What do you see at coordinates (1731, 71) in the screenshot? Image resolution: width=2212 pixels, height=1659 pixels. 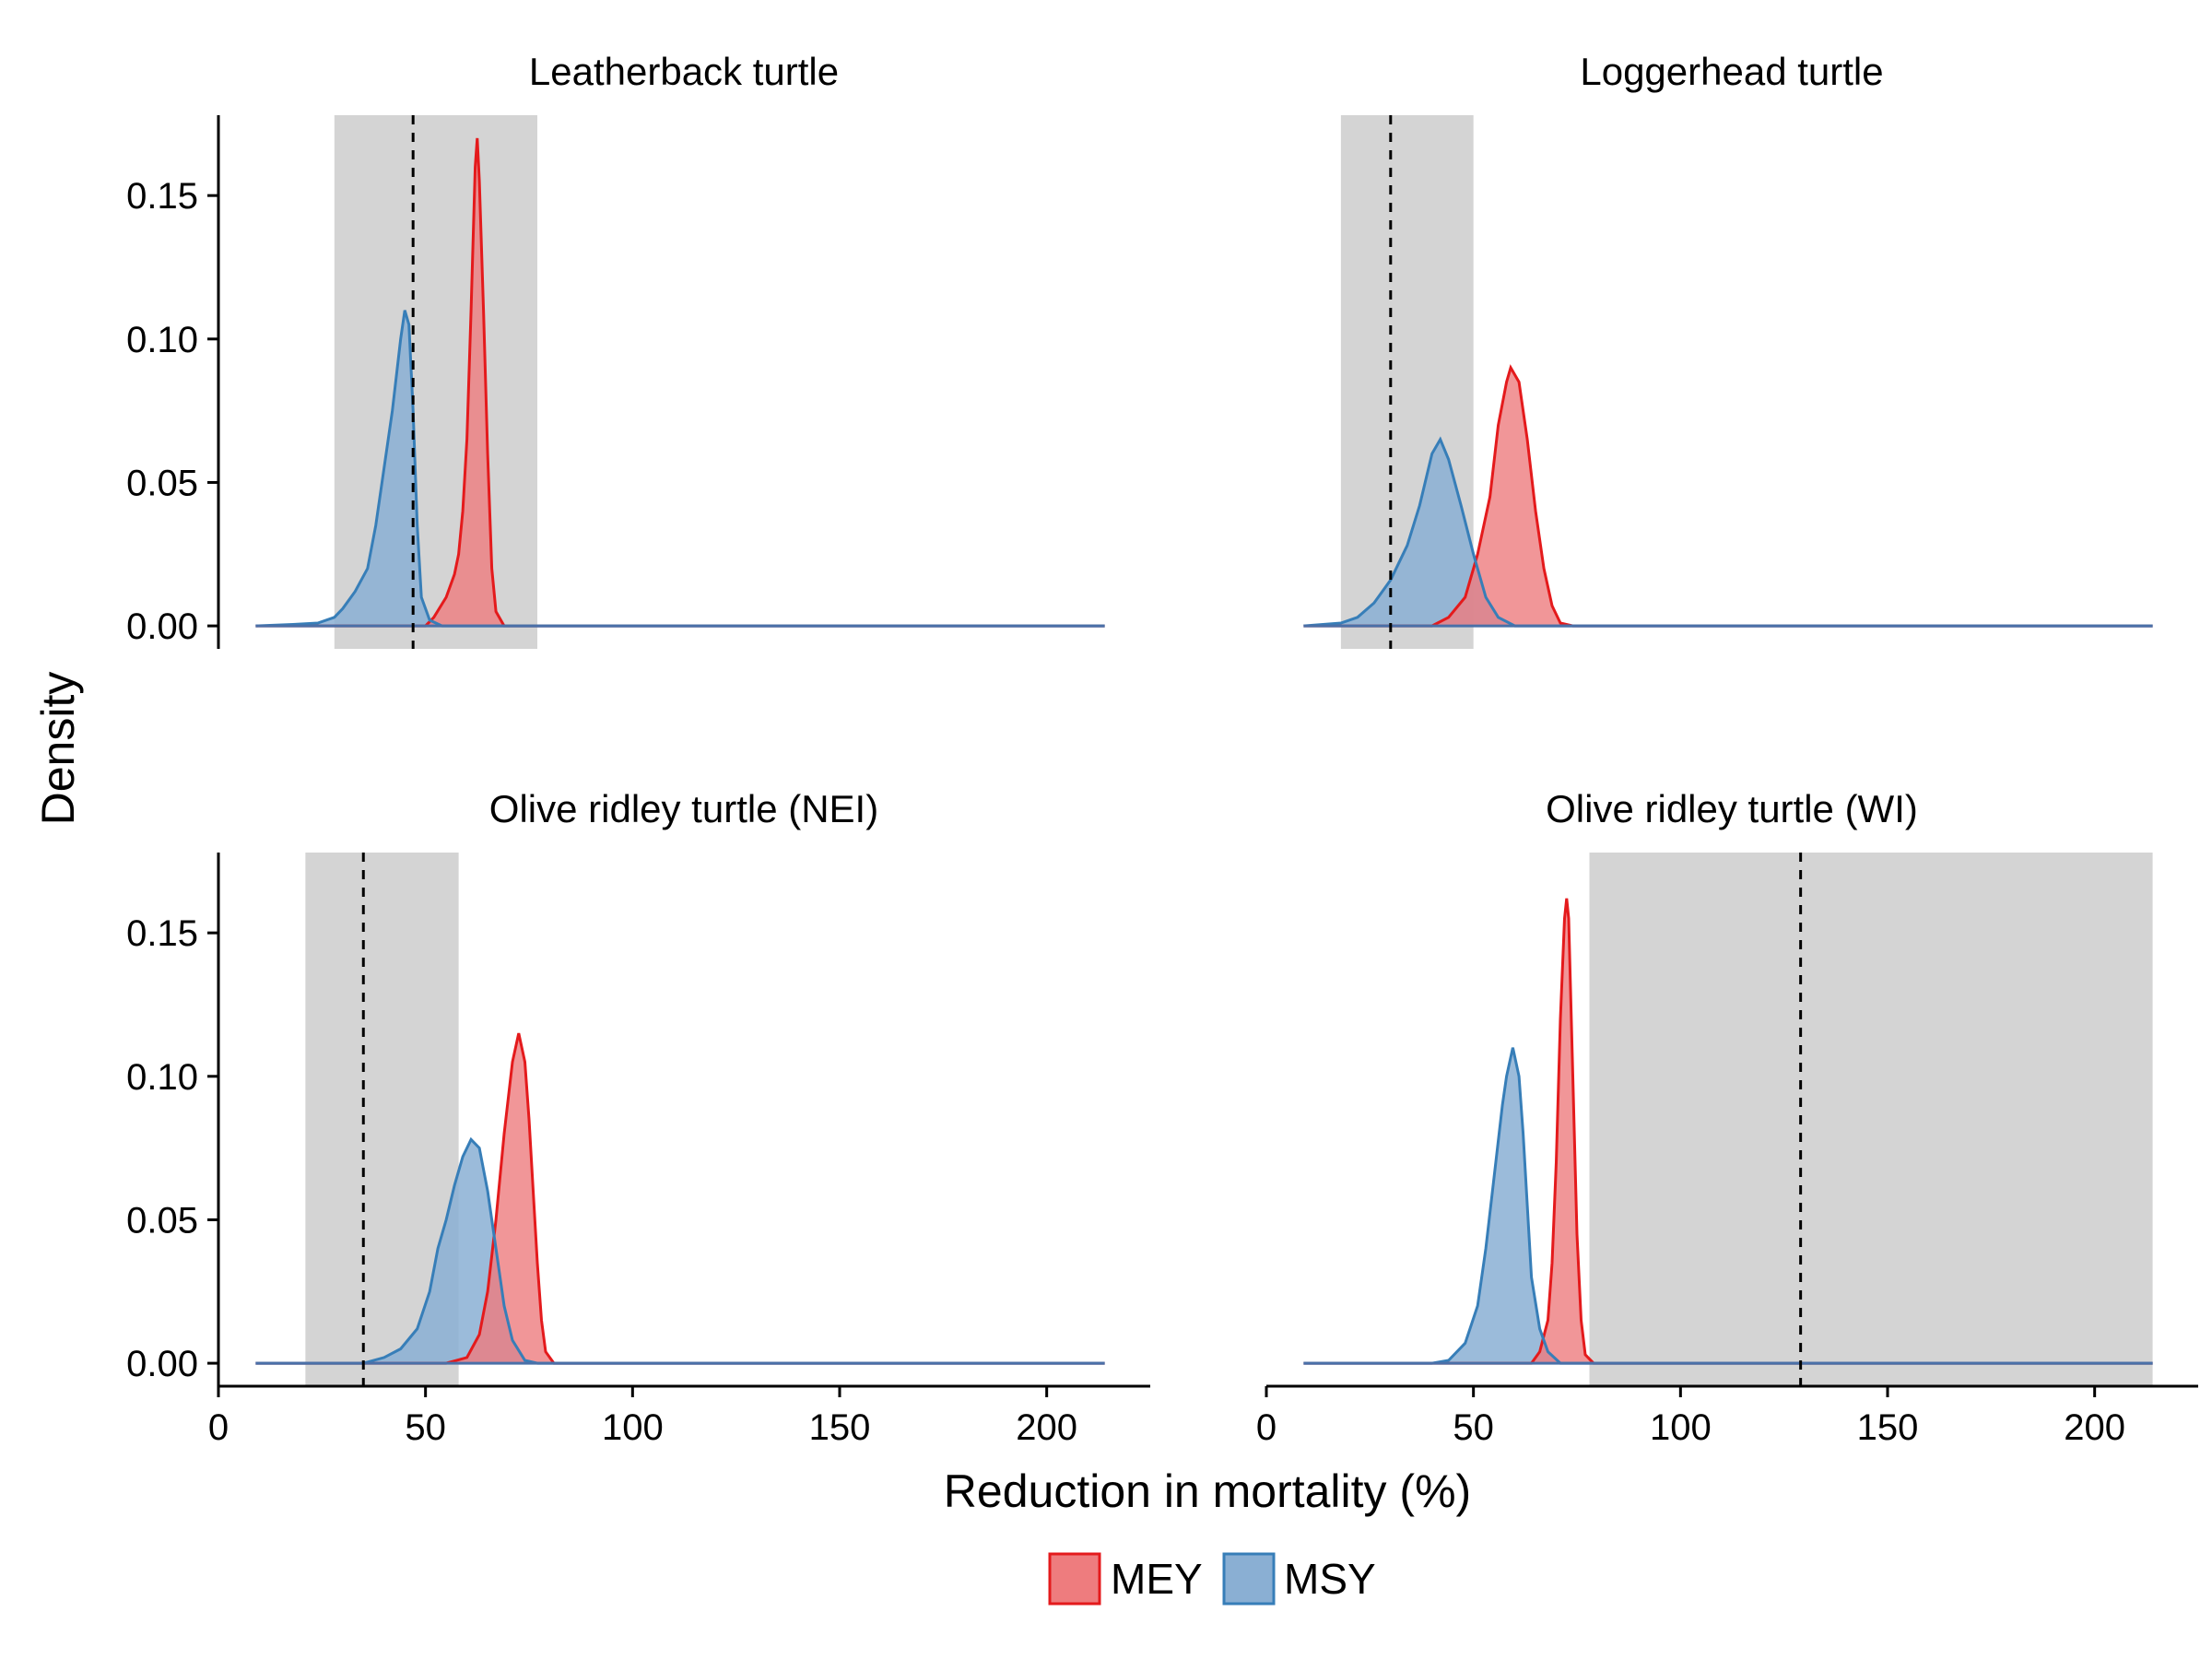 I see `panel-title: Loggerhead turtle` at bounding box center [1731, 71].